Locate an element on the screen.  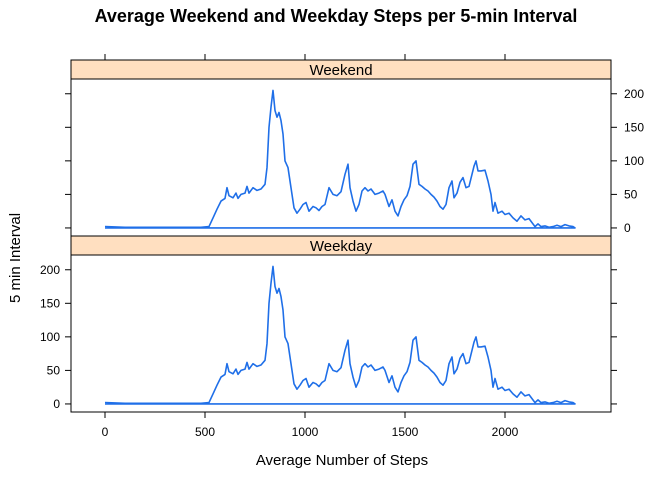
y-axis-label: 5 min Interval is located at coordinates (15, 258).